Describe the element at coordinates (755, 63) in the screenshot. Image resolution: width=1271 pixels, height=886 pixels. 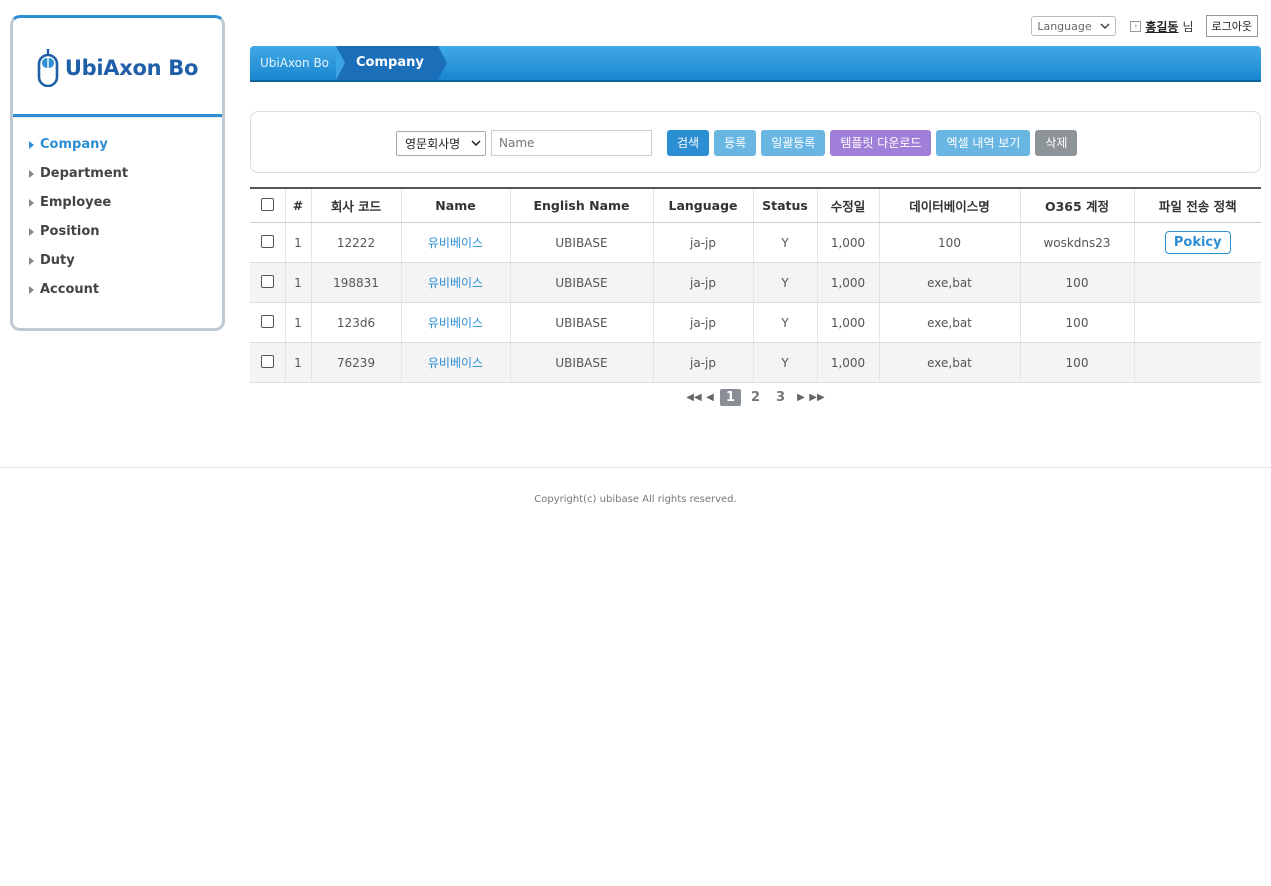
I see `breadcrumb: UbiAxon Bo Company` at that location.